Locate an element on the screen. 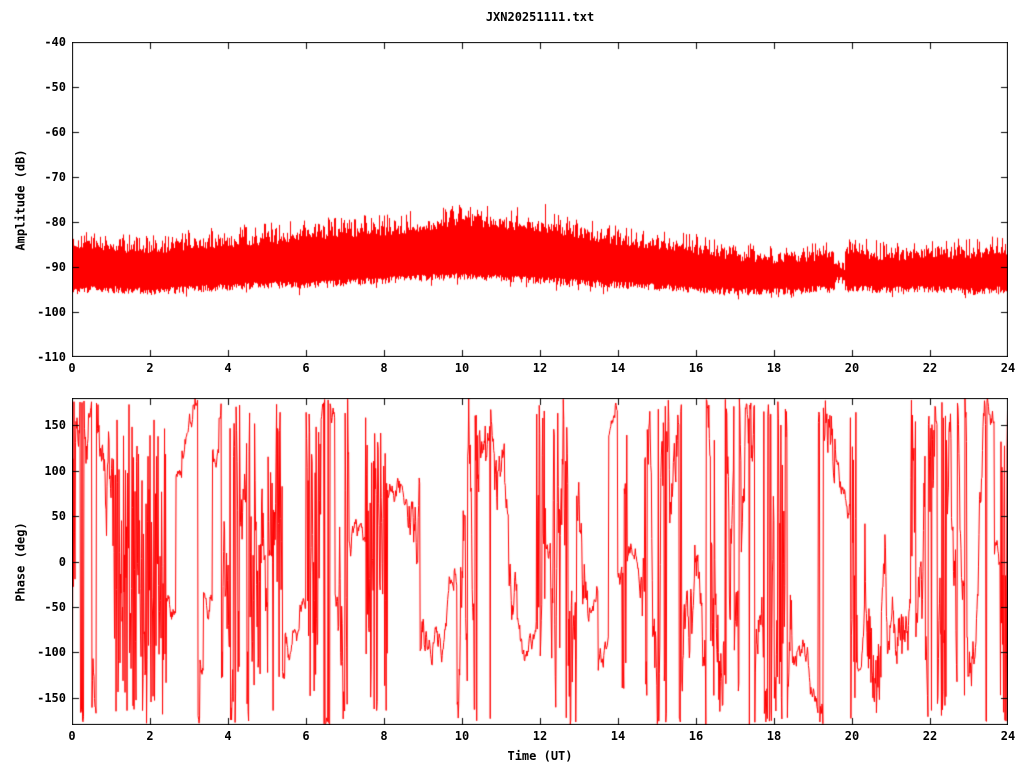  amplitude-y-tick-label: -50 is located at coordinates (55, 87).